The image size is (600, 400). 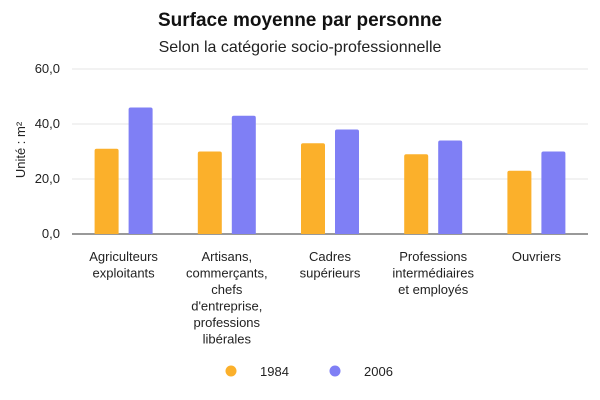 What do you see at coordinates (231, 371) in the screenshot?
I see `legend-marker-1984` at bounding box center [231, 371].